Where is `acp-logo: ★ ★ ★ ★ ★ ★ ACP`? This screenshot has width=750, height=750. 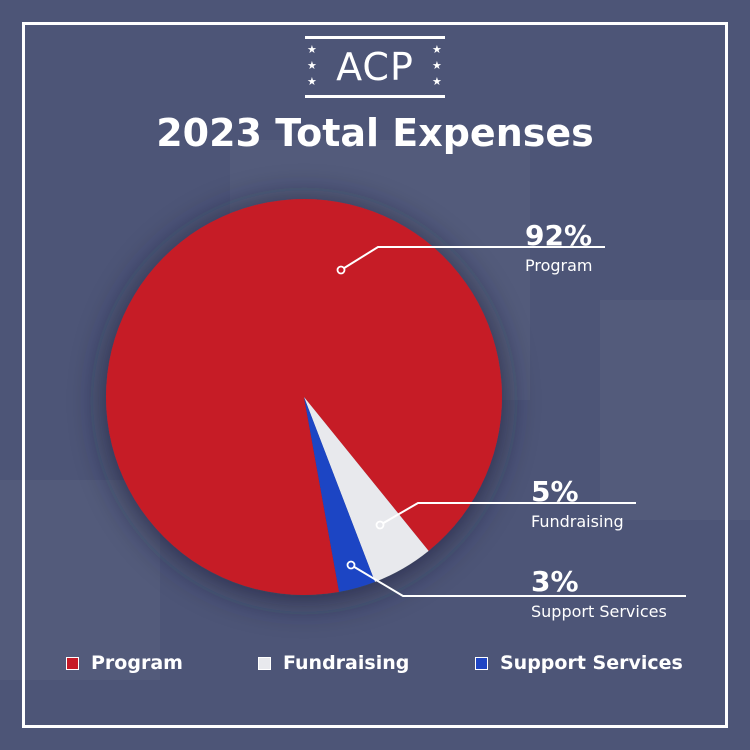
acp-logo: ★ ★ ★ ★ ★ ★ ACP is located at coordinates (375, 67).